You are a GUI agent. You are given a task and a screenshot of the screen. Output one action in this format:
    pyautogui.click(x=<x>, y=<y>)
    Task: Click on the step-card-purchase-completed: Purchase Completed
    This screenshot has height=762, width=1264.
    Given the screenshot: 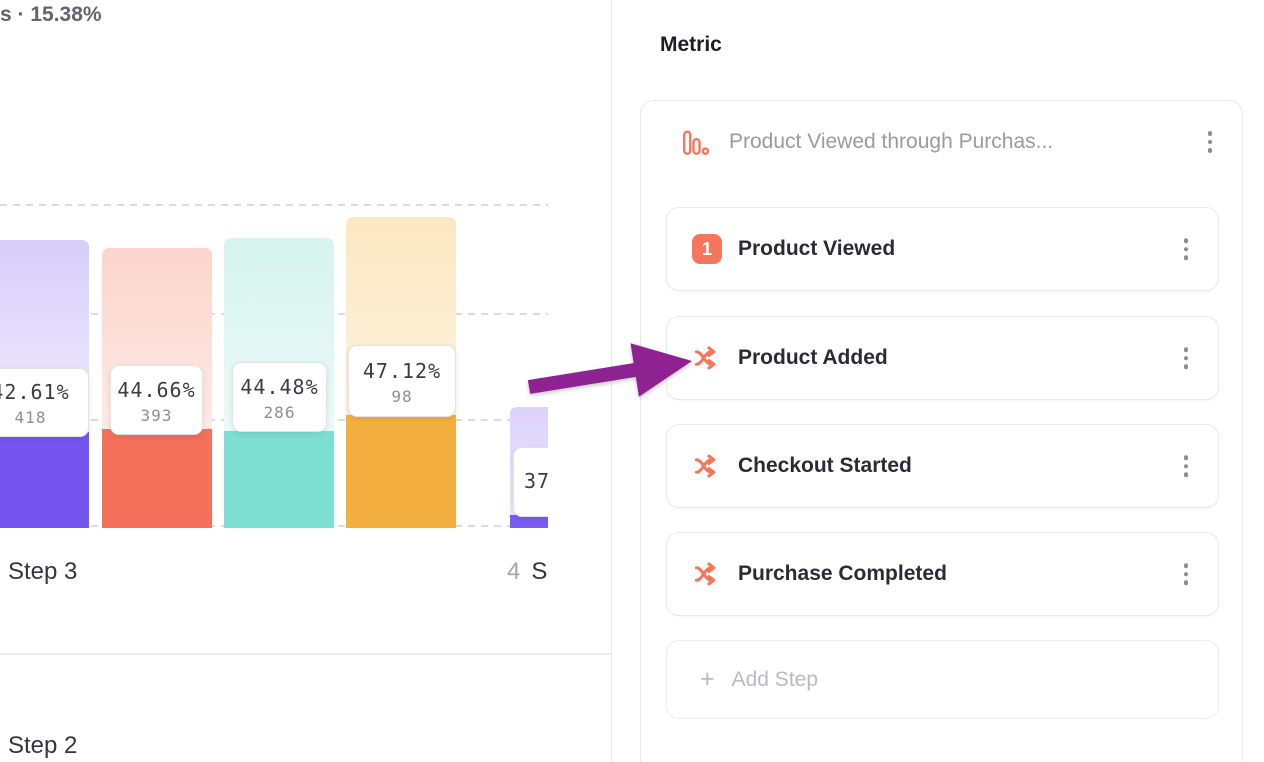 What is the action you would take?
    pyautogui.click(x=942, y=574)
    